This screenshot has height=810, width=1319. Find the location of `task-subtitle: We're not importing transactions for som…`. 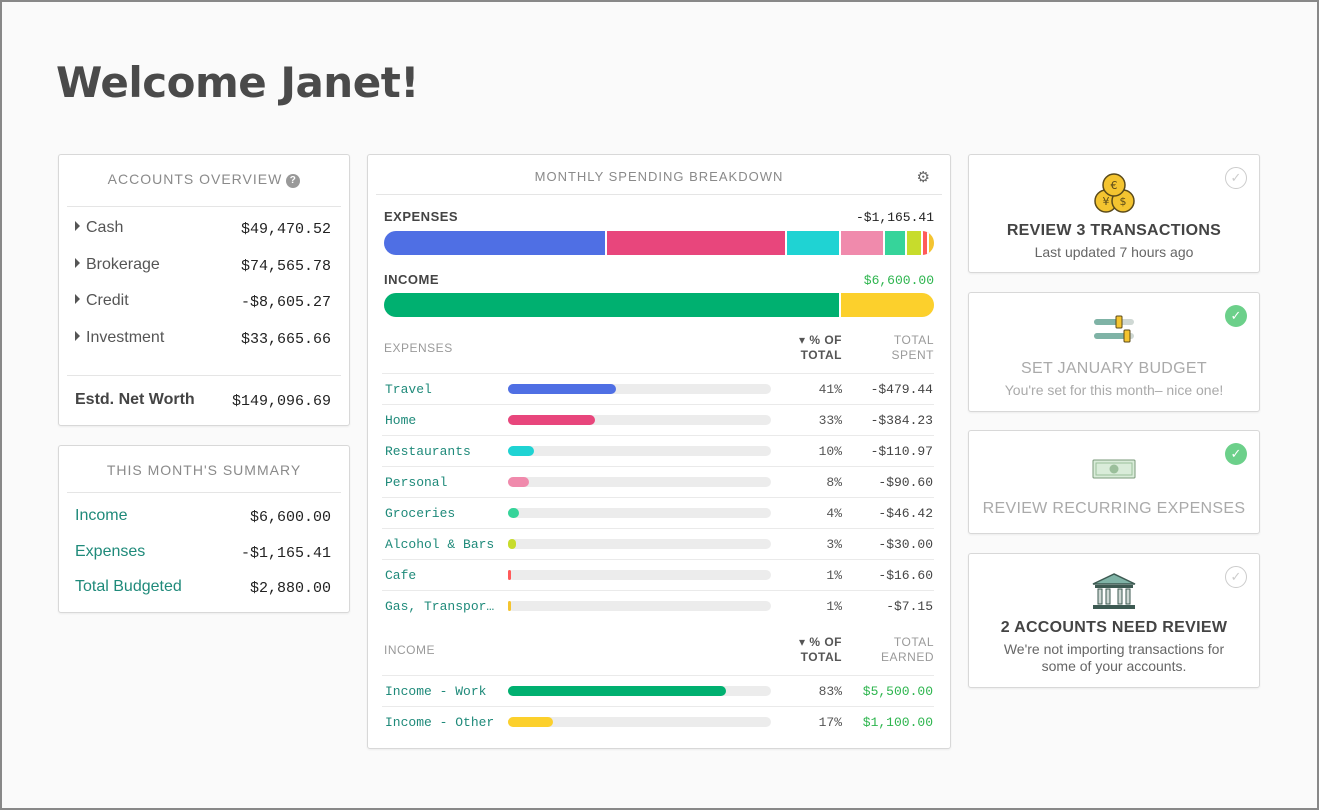

task-subtitle: We're not importing transactions for som… is located at coordinates (1114, 657).